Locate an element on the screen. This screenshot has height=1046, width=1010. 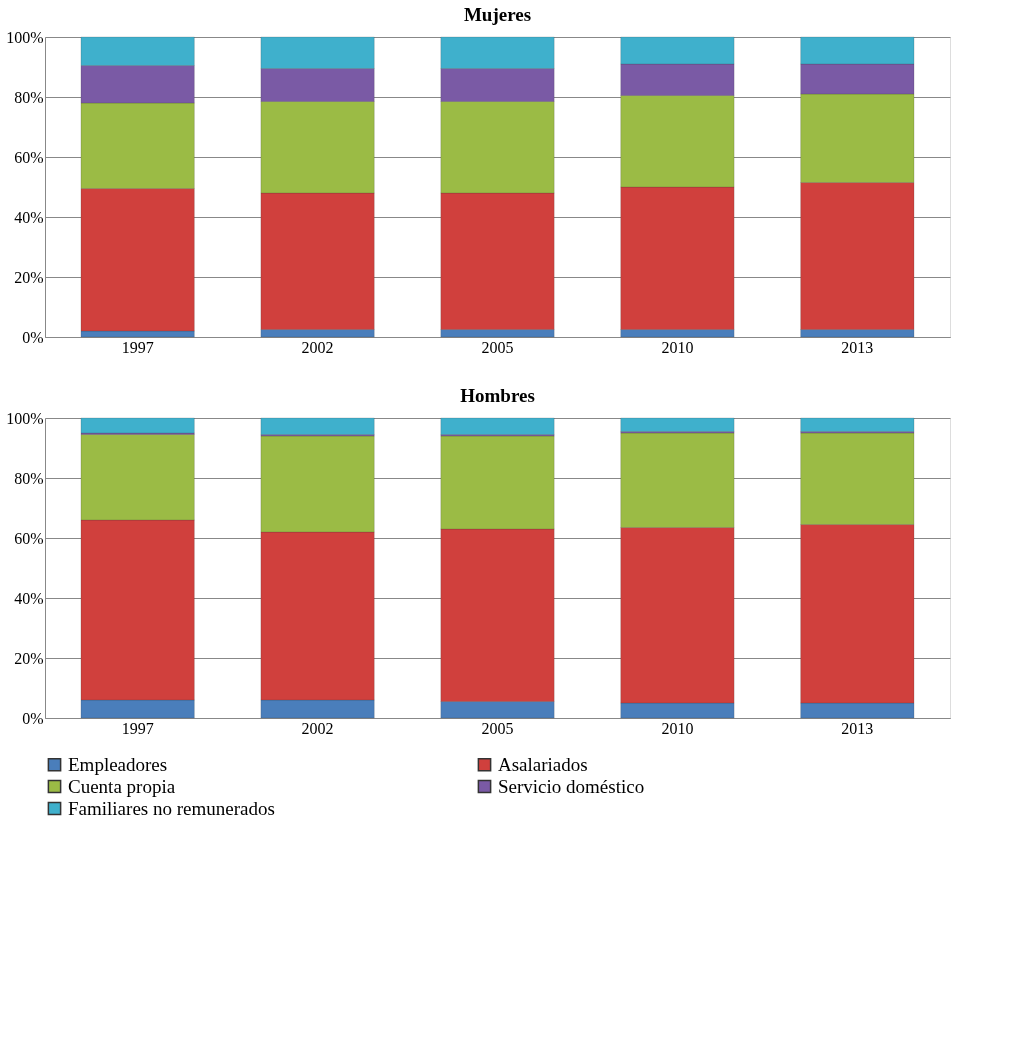
chart-title: Mujeres is located at coordinates (497, 14).